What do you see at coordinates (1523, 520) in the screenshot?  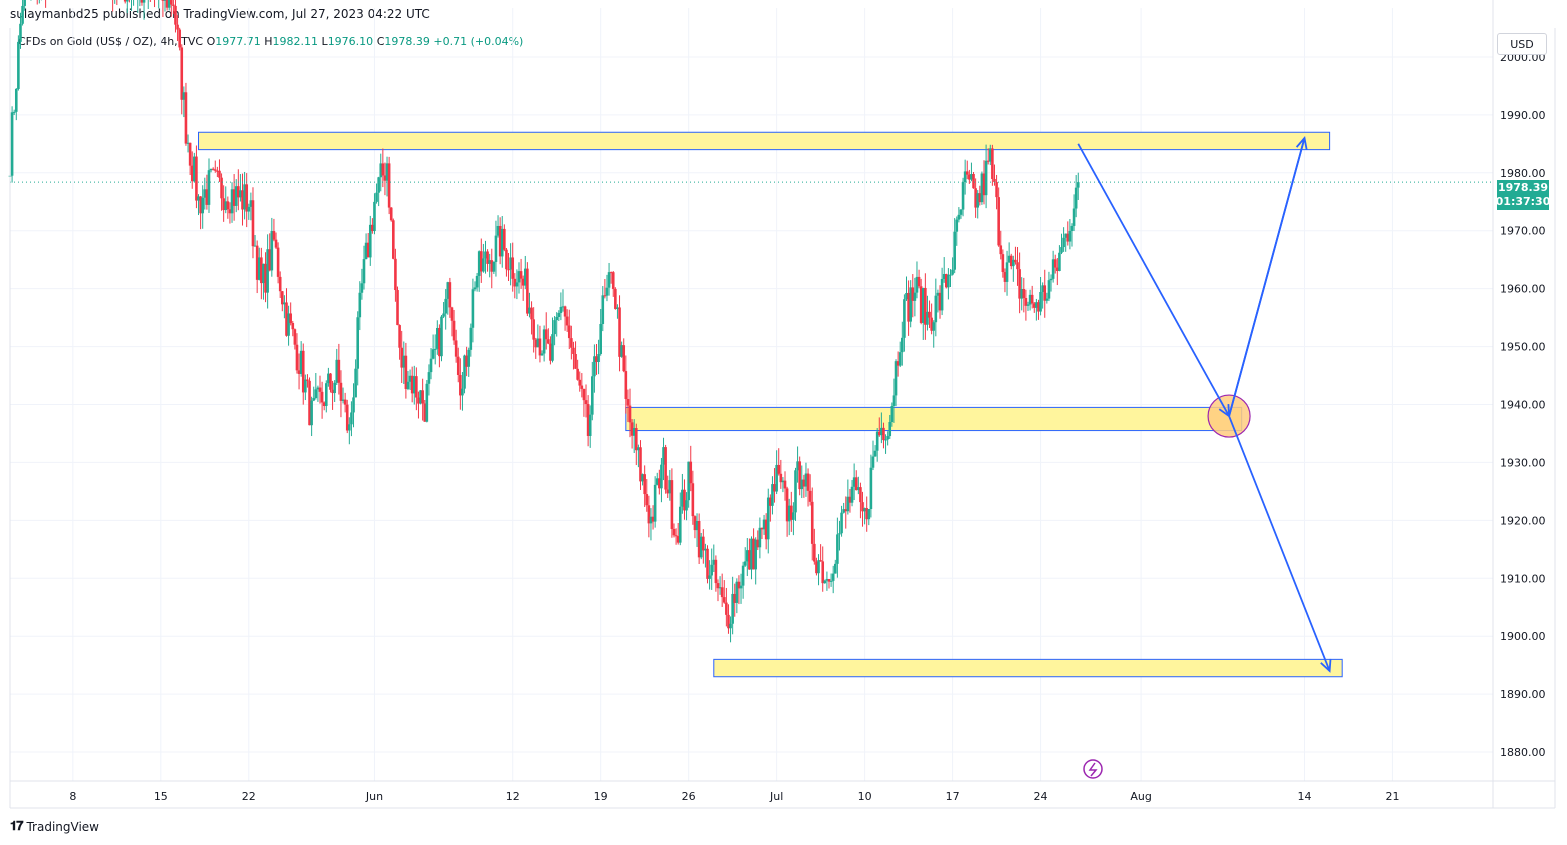 I see `y-tick-label: 1920.00` at bounding box center [1523, 520].